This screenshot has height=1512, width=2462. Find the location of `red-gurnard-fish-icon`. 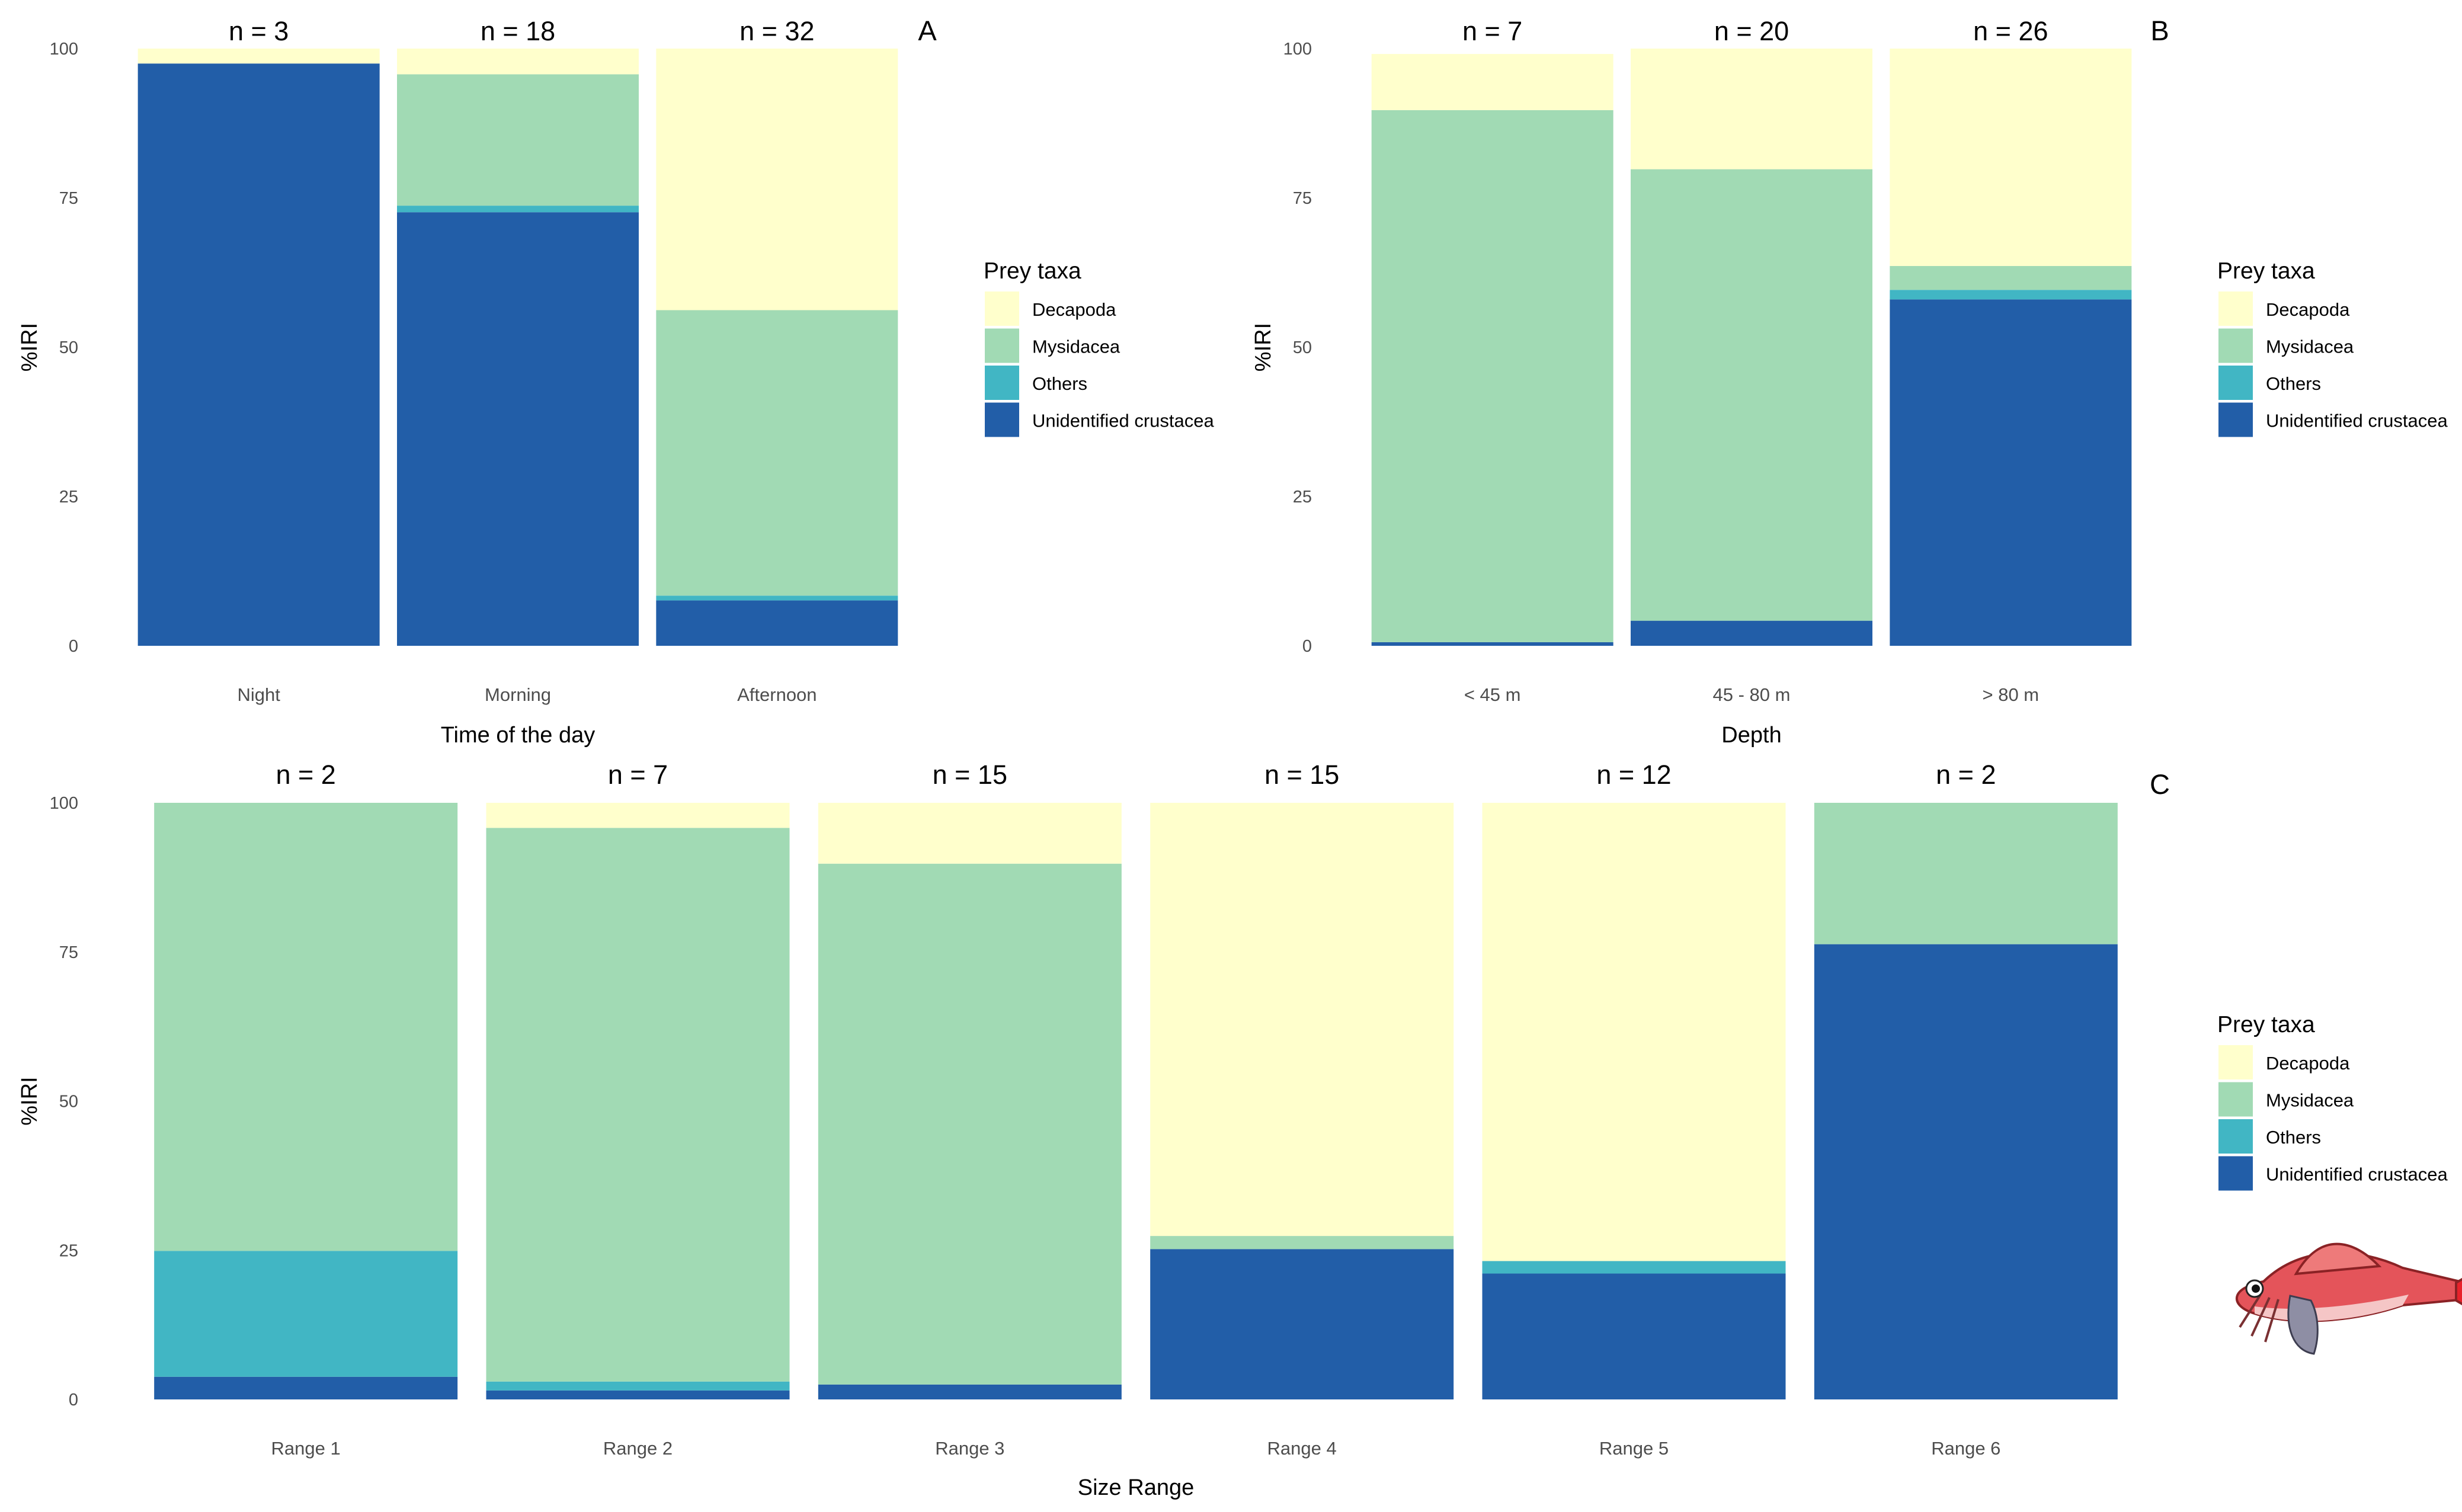

red-gurnard-fish-icon is located at coordinates (2349, 1298).